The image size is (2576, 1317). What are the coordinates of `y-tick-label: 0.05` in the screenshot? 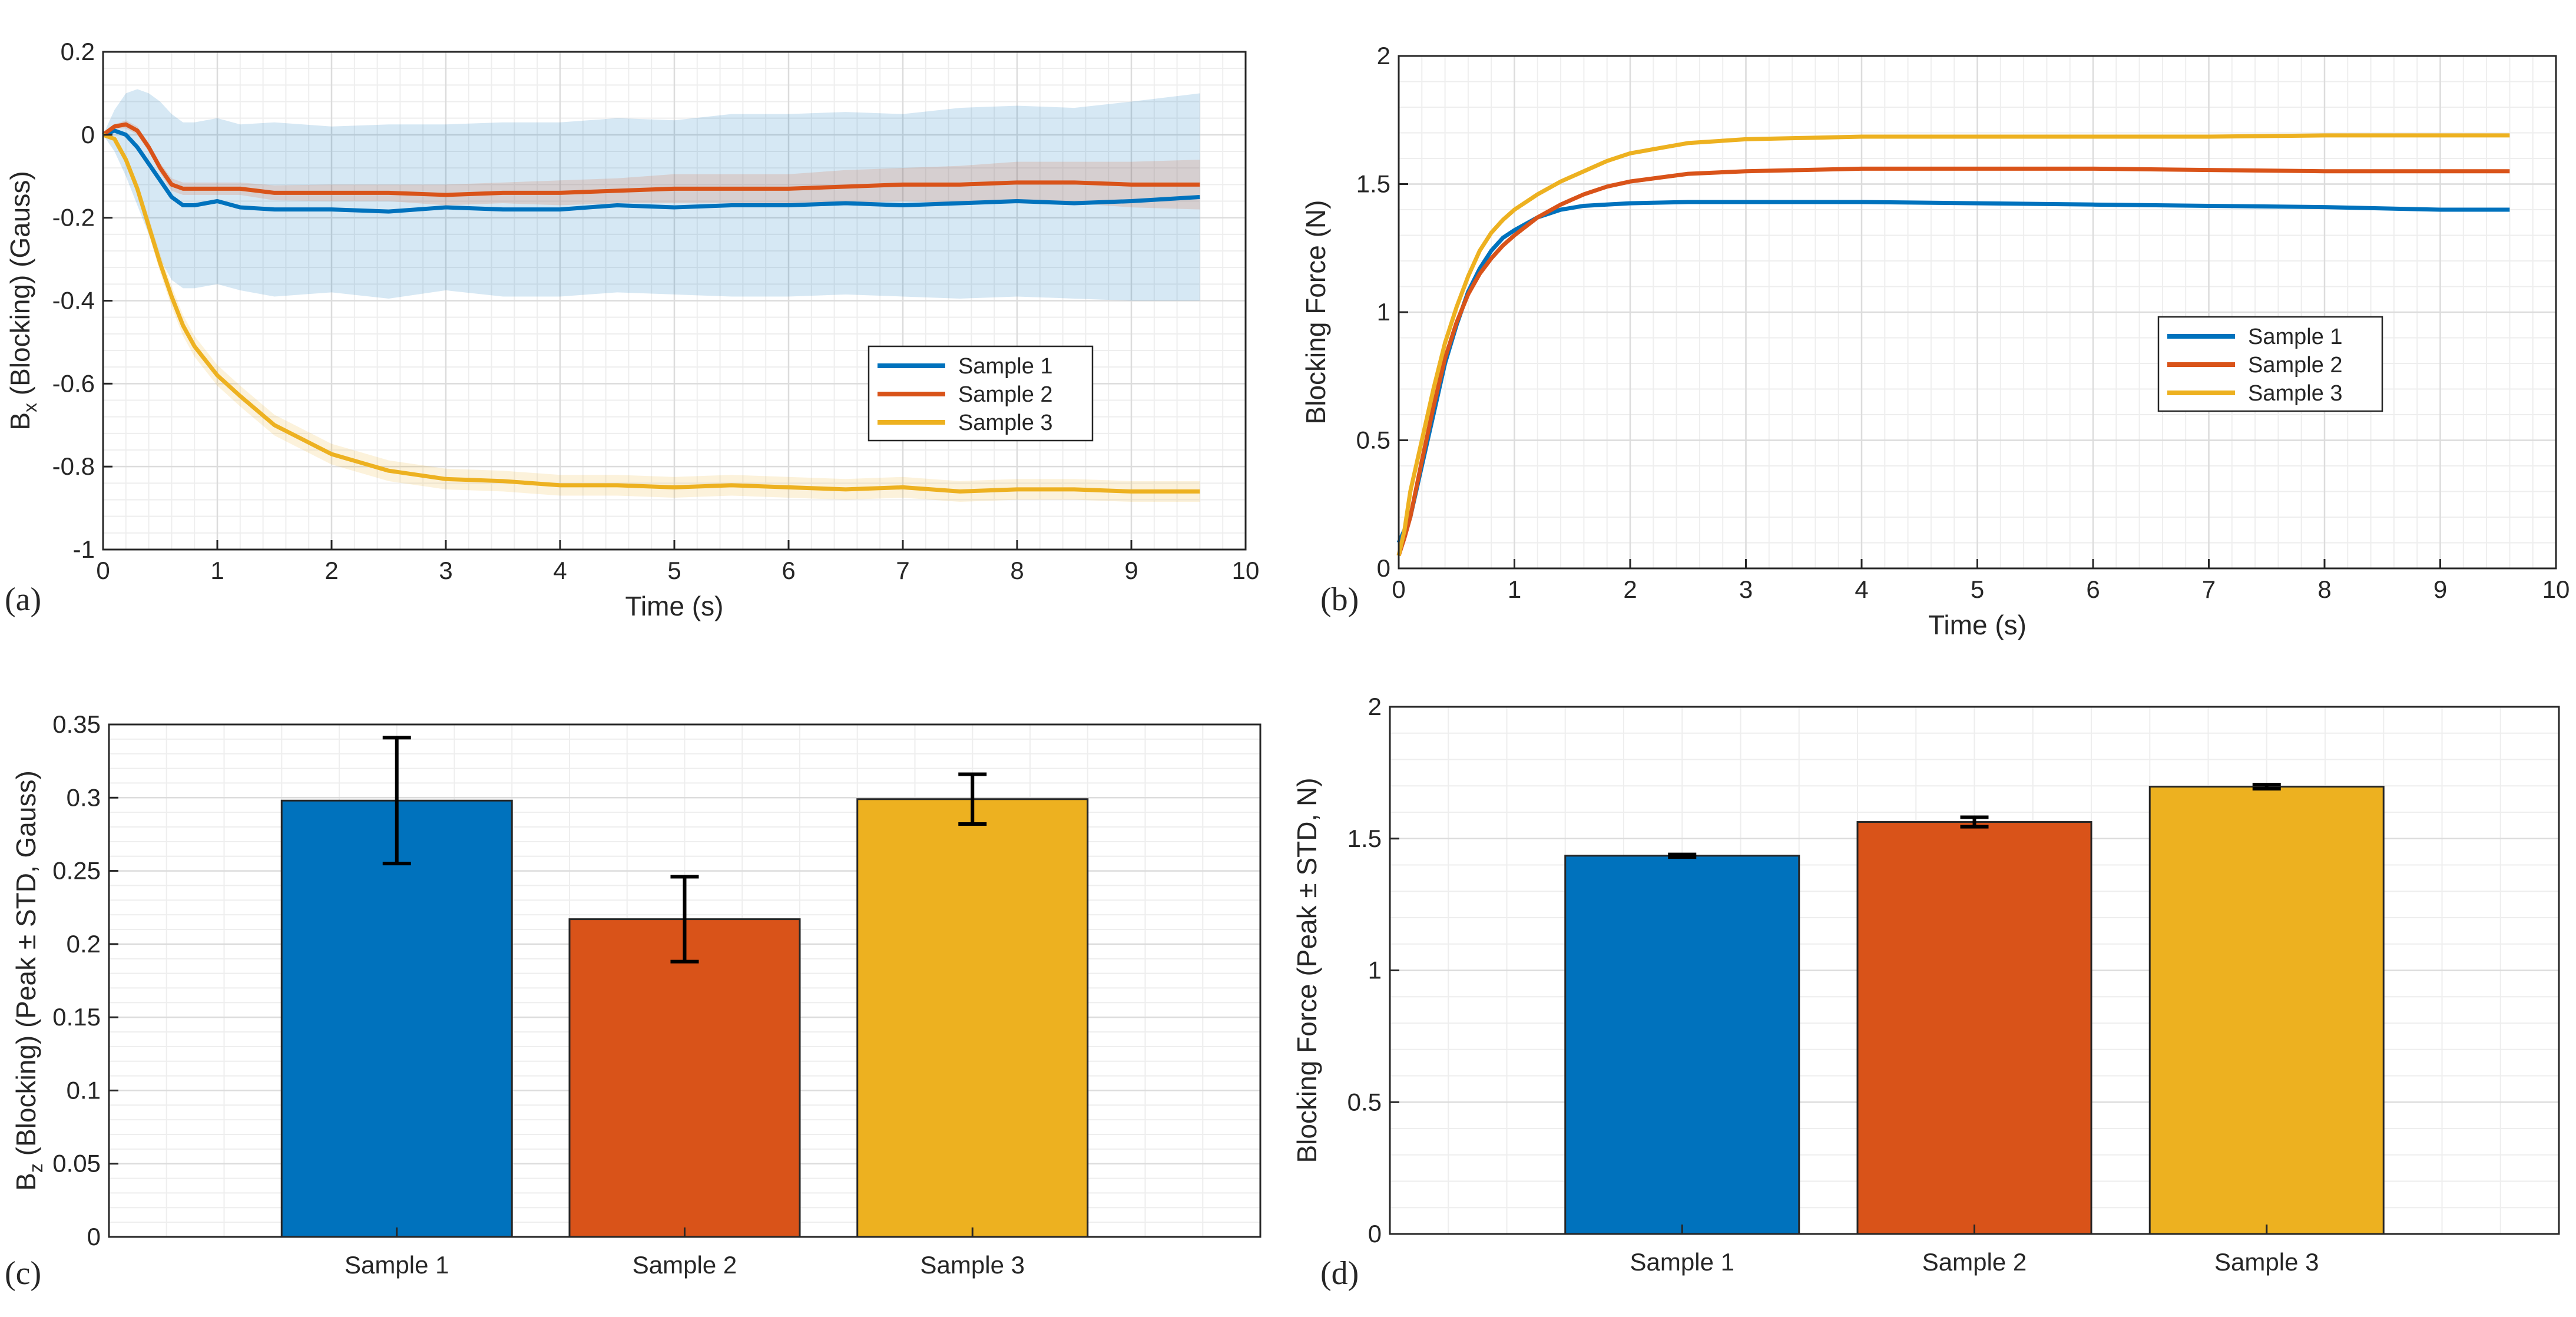 It's located at (76, 1163).